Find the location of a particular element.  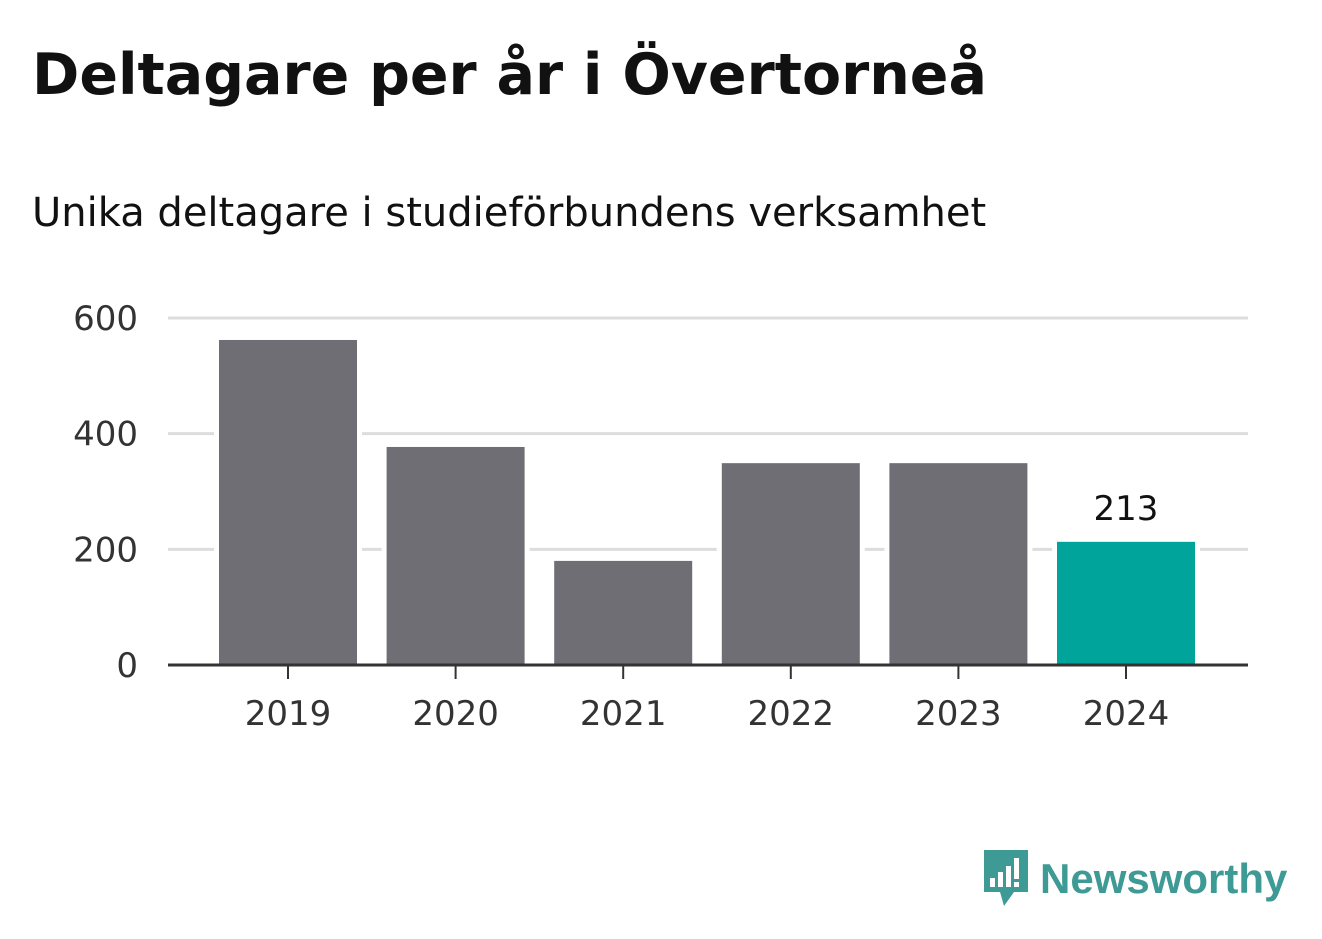

bar-2024 is located at coordinates (1126, 603).